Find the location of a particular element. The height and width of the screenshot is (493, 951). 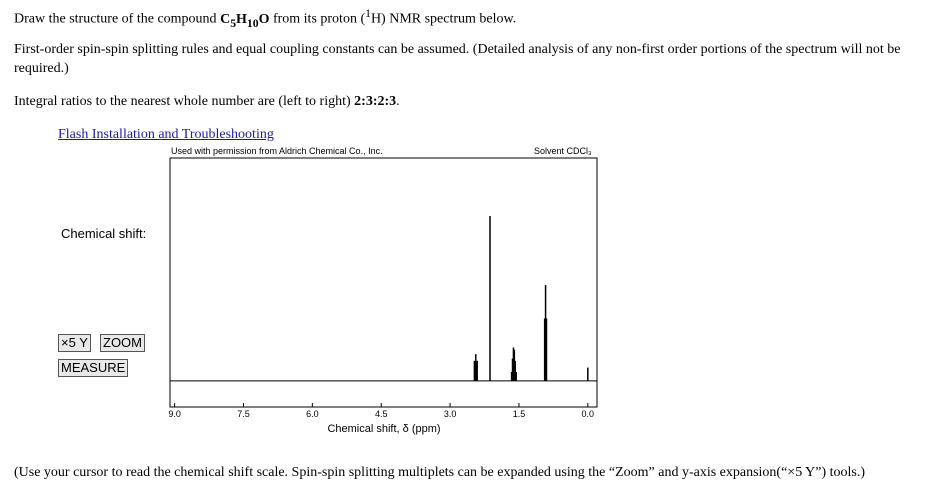

formula-part: C is located at coordinates (225, 19).